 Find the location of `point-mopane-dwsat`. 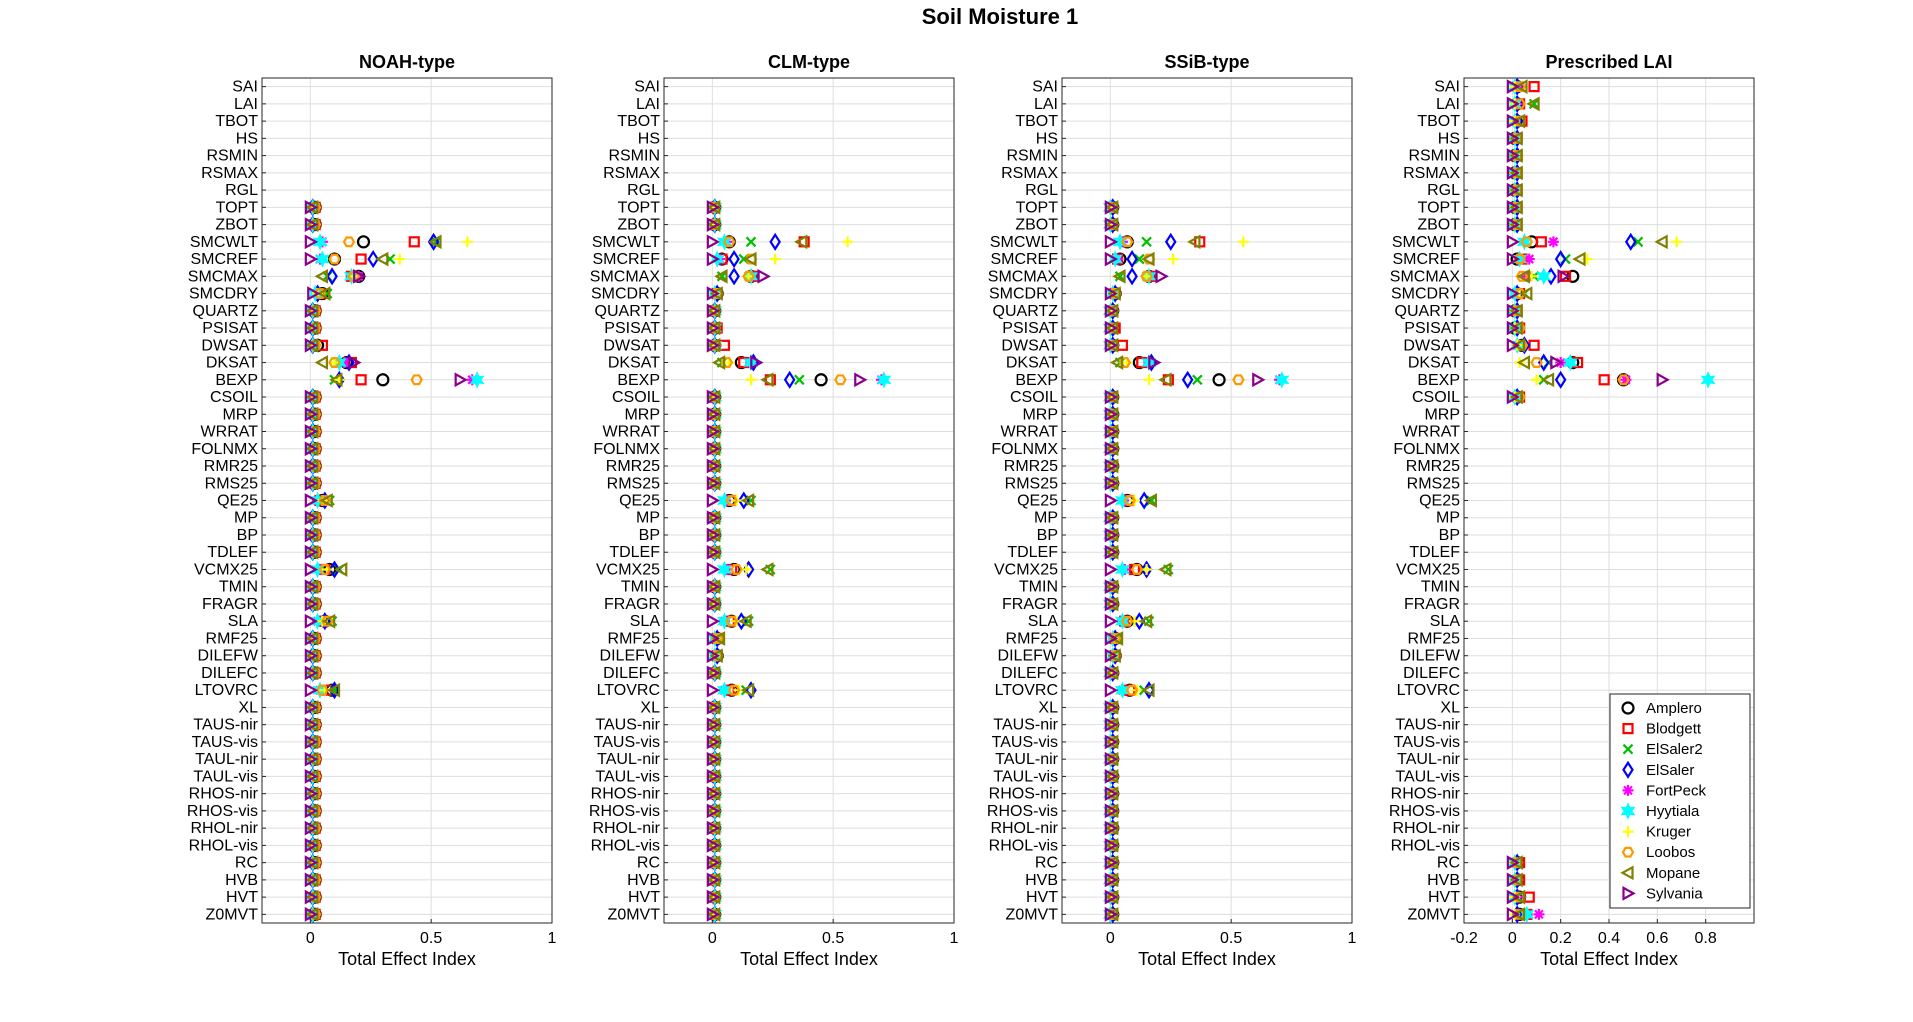

point-mopane-dwsat is located at coordinates (1518, 345).